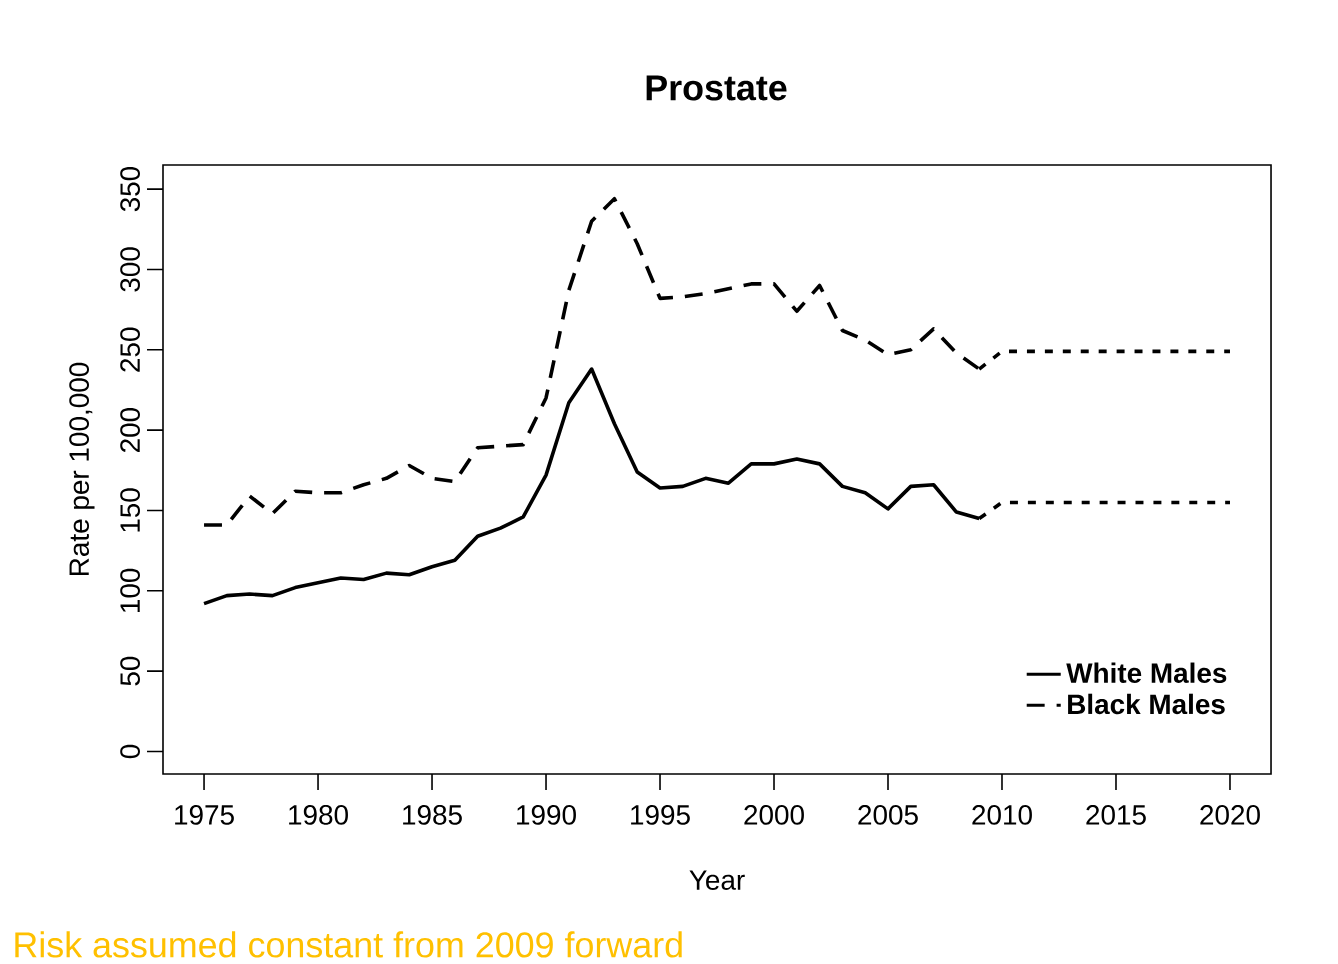 This screenshot has width=1338, height=964. What do you see at coordinates (546, 815) in the screenshot?
I see `x-tick-label: 1990` at bounding box center [546, 815].